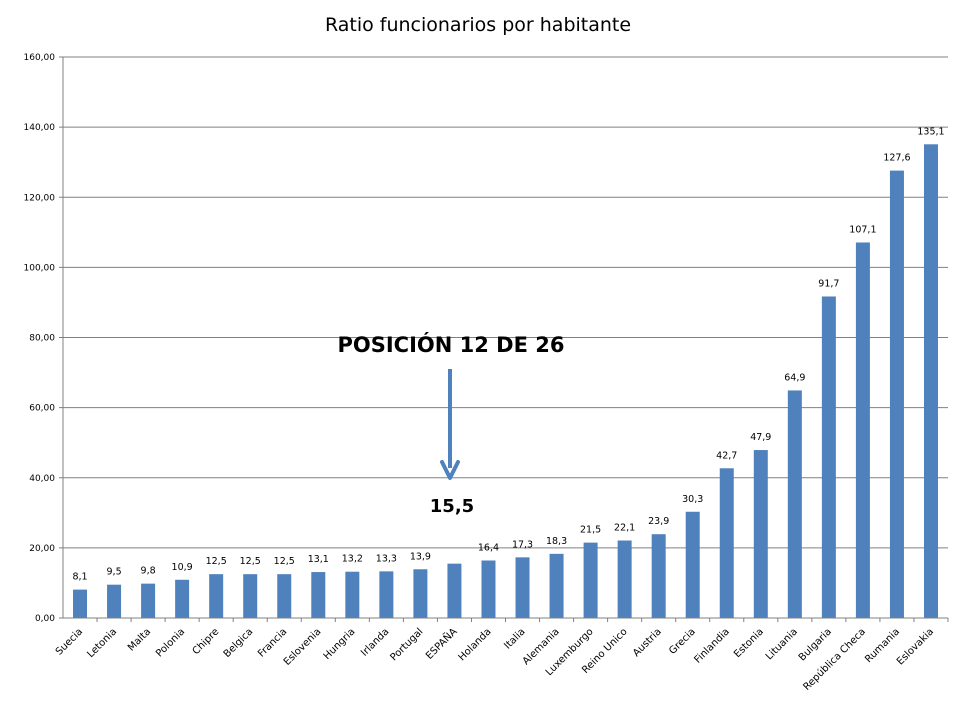 The image size is (960, 725). Describe the element at coordinates (590, 530) in the screenshot. I see `data-label: 21,5` at that location.